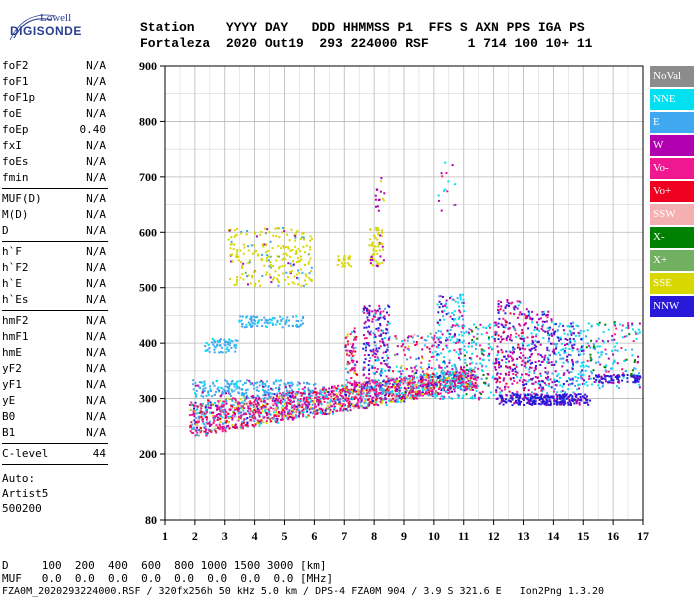 This screenshot has width=700, height=600. What do you see at coordinates (96, 432) in the screenshot?
I see `param-value: N/A` at bounding box center [96, 432].